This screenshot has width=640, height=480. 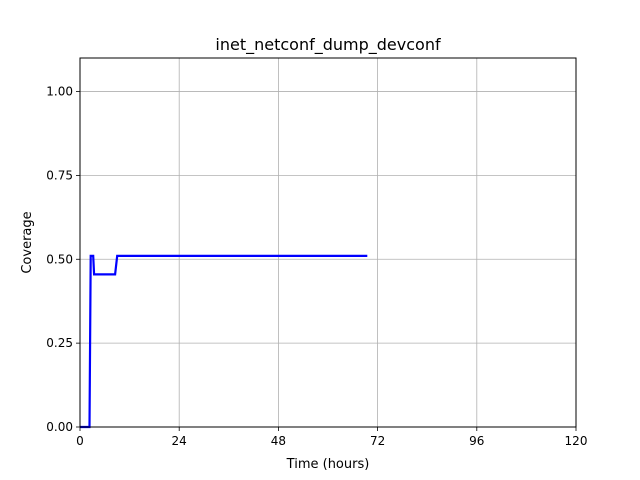 What do you see at coordinates (80, 441) in the screenshot?
I see `x-tick-label: 0` at bounding box center [80, 441].